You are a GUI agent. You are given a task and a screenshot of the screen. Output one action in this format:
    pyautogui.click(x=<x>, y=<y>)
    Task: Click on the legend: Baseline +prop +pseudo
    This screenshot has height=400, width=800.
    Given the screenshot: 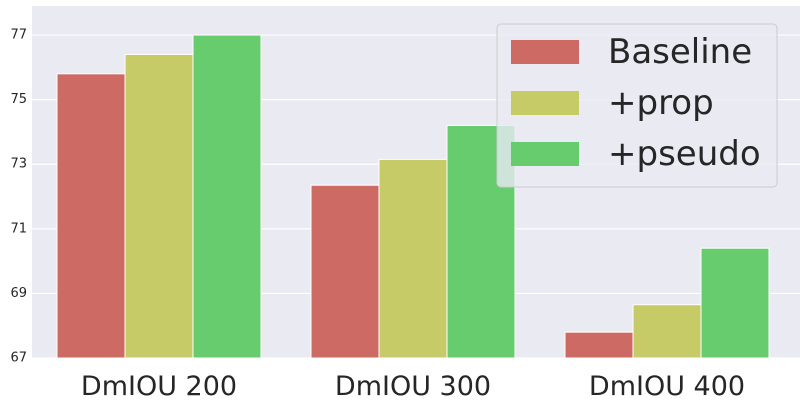 What is the action you would take?
    pyautogui.click(x=637, y=105)
    